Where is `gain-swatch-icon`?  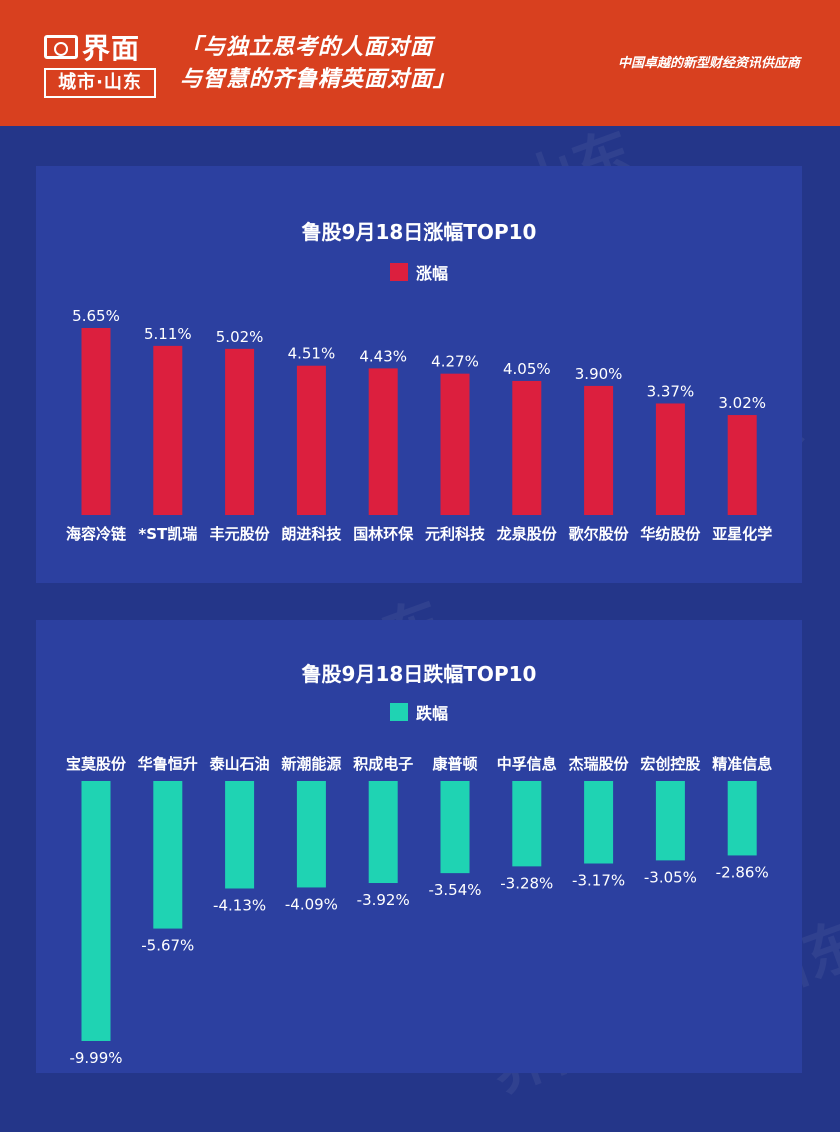
gain-swatch-icon is located at coordinates (398, 272).